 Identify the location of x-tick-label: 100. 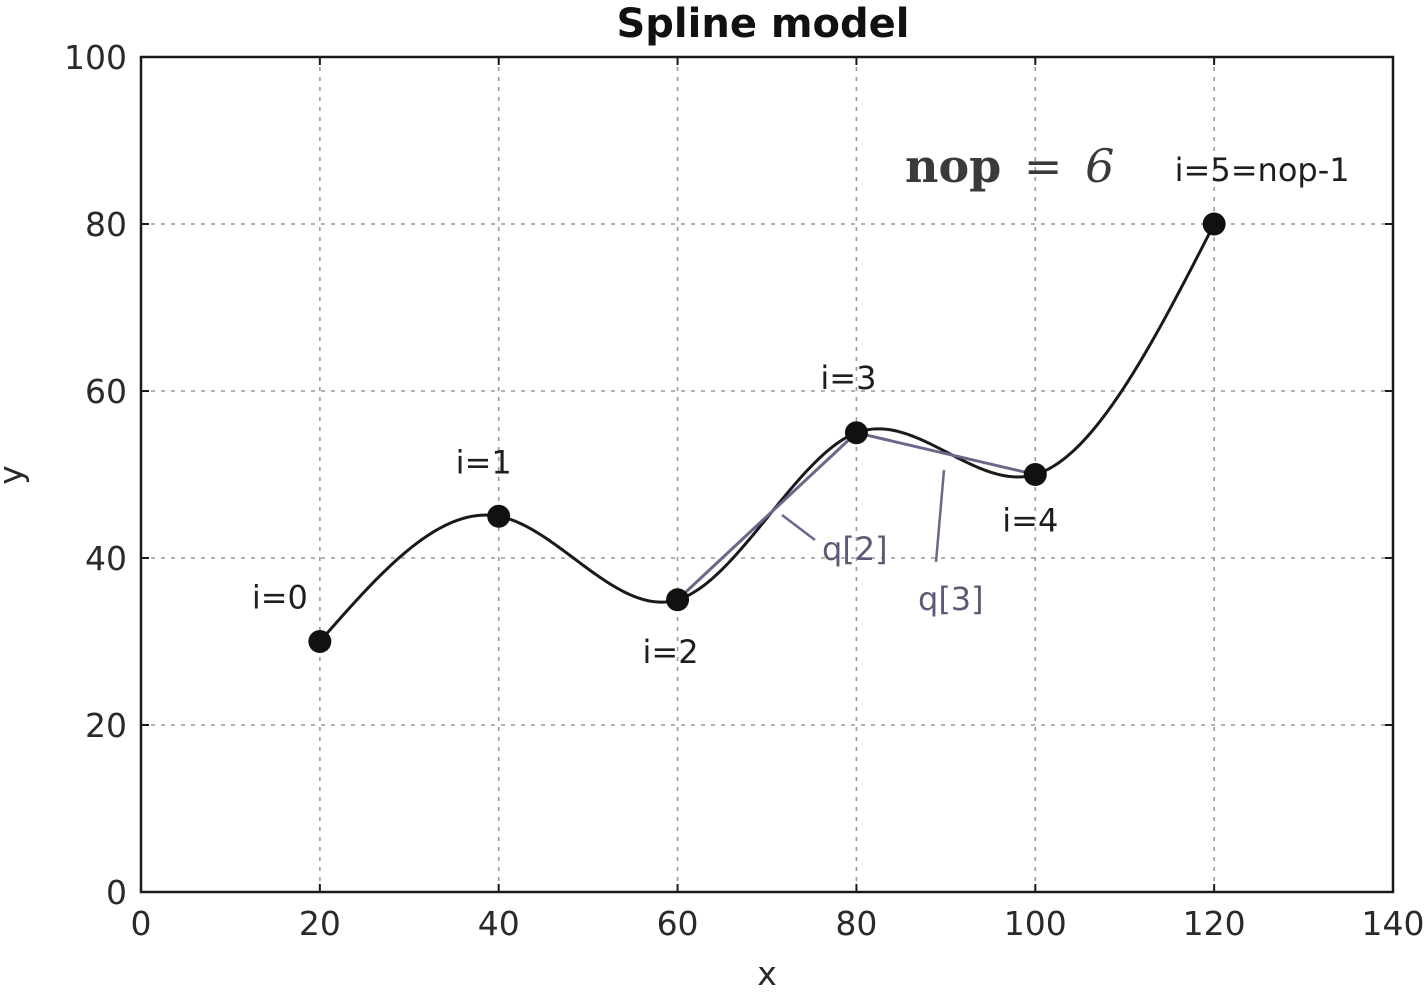
(1035, 923).